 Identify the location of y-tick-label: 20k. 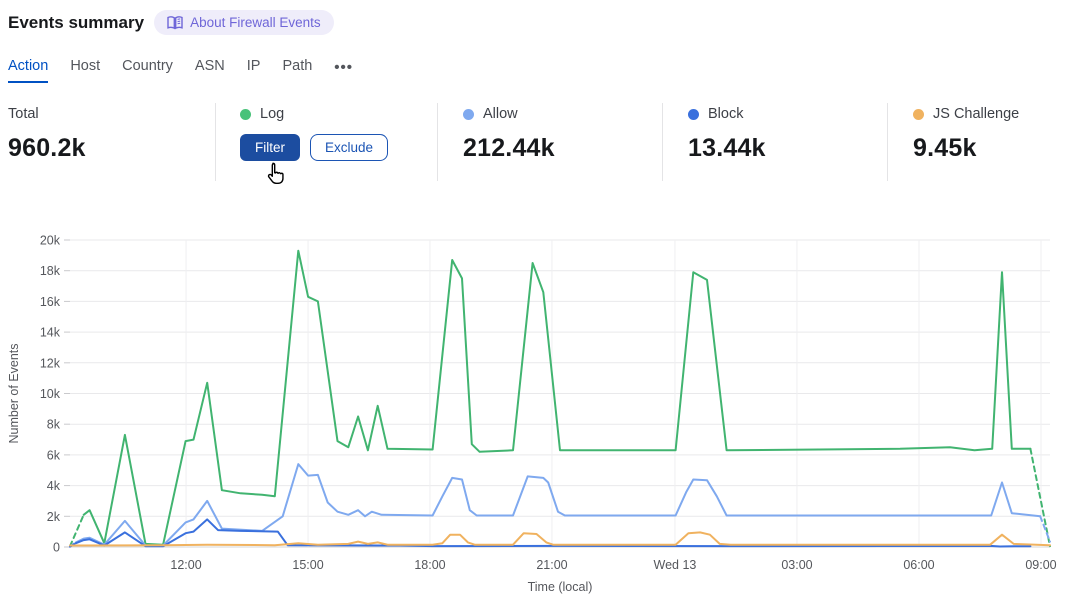
(50, 241).